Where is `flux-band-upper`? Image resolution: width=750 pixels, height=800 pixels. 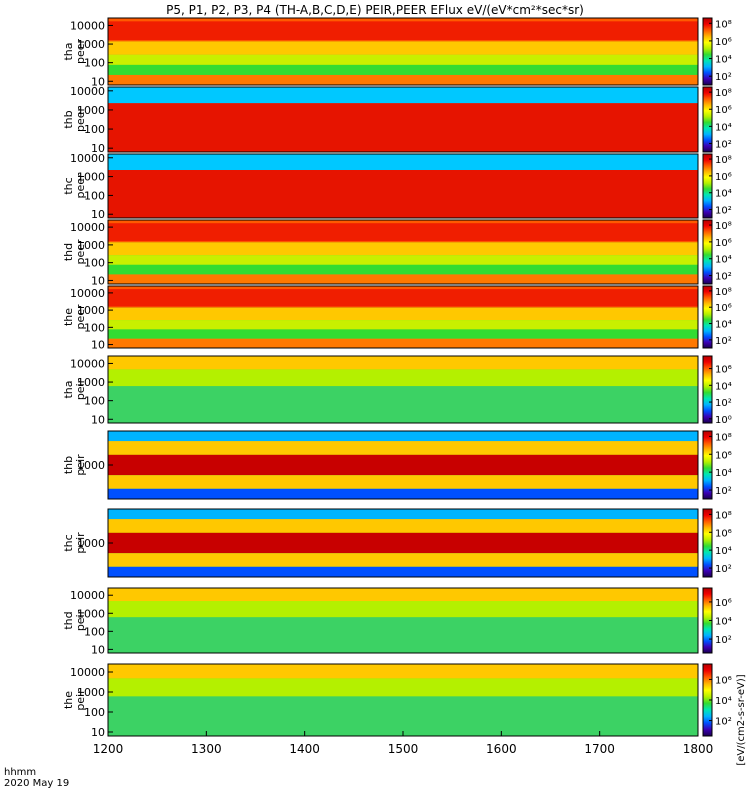
flux-band-upper is located at coordinates (403, 526).